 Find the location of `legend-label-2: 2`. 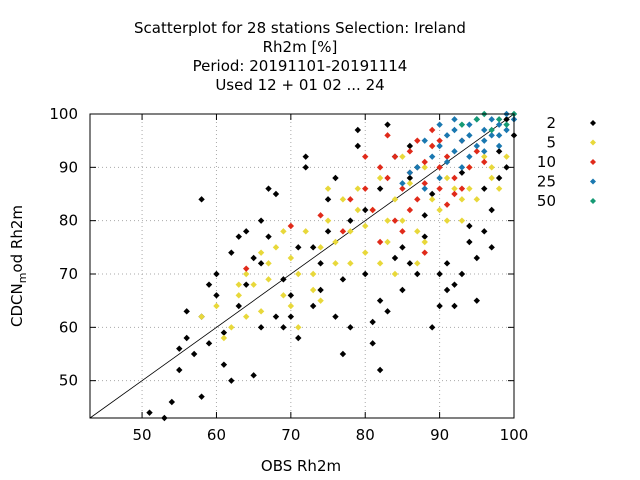

legend-label-2: 2 is located at coordinates (551, 123).